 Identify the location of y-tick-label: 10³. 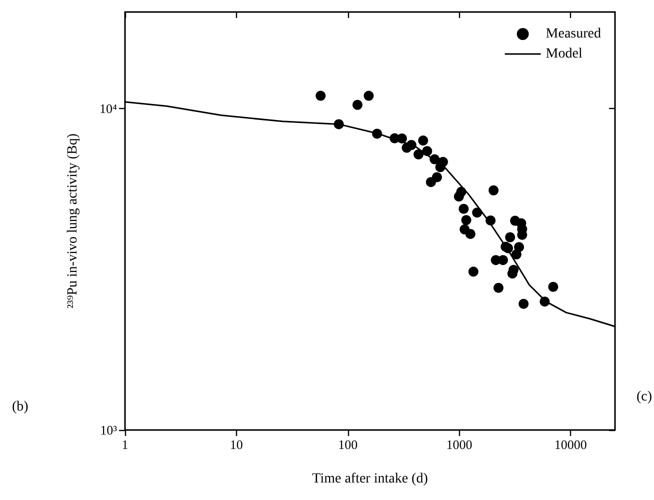
(109, 430).